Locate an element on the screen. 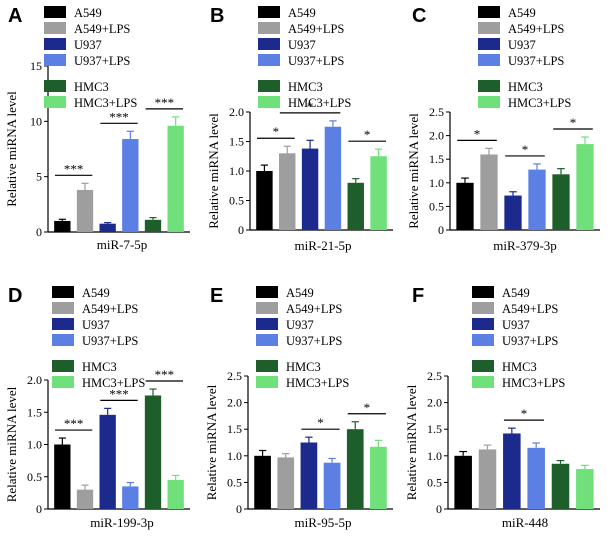 The image size is (612, 541). x-axis-label: miR-7-5p is located at coordinates (122, 244).